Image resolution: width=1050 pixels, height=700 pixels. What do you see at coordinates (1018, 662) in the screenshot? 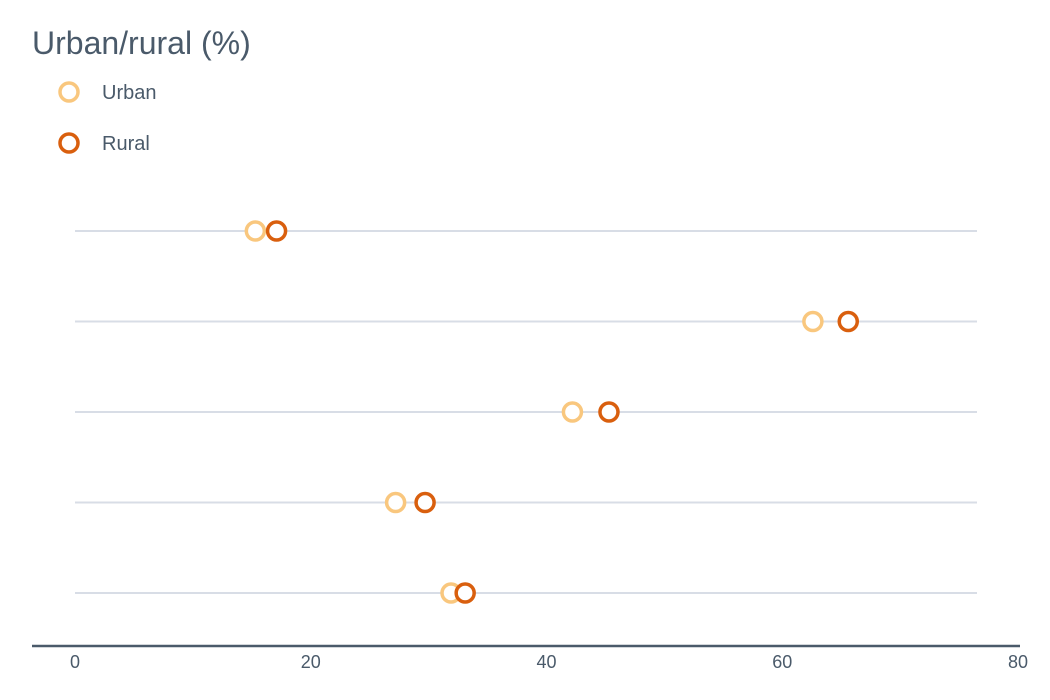
I see `x-tick-label: 80` at bounding box center [1018, 662].